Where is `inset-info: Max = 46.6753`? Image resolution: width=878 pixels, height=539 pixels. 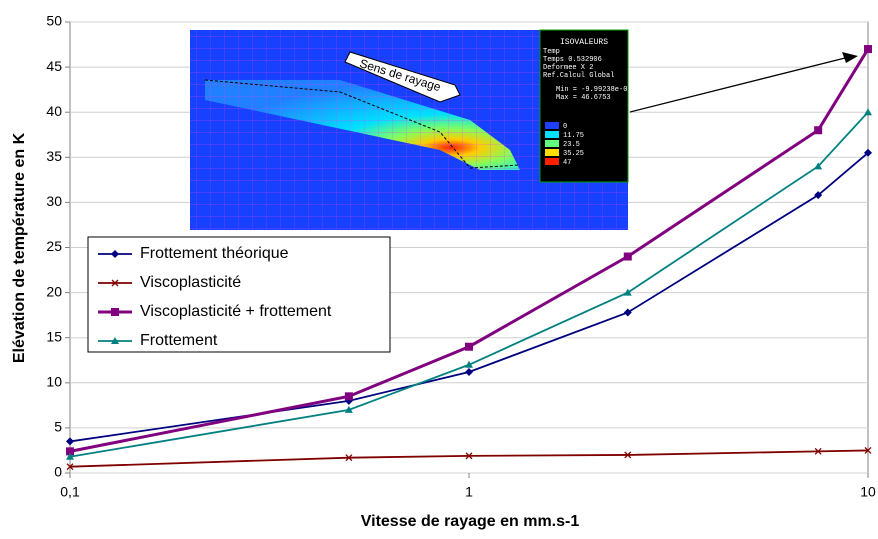 inset-info: Max = 46.6753 is located at coordinates (583, 98).